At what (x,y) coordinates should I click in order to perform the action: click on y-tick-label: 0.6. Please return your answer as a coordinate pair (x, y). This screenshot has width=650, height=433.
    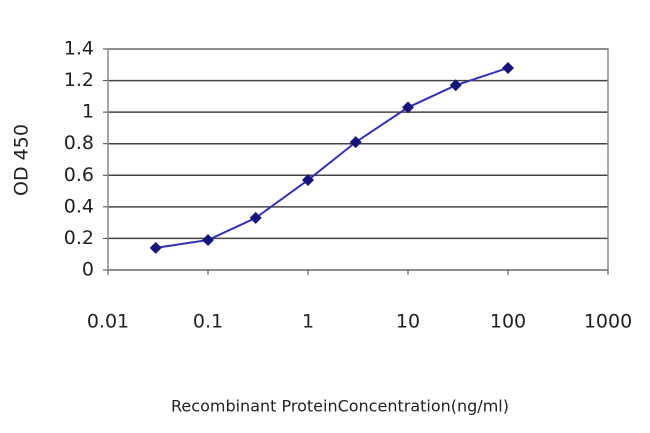
    Looking at the image, I should click on (79, 175).